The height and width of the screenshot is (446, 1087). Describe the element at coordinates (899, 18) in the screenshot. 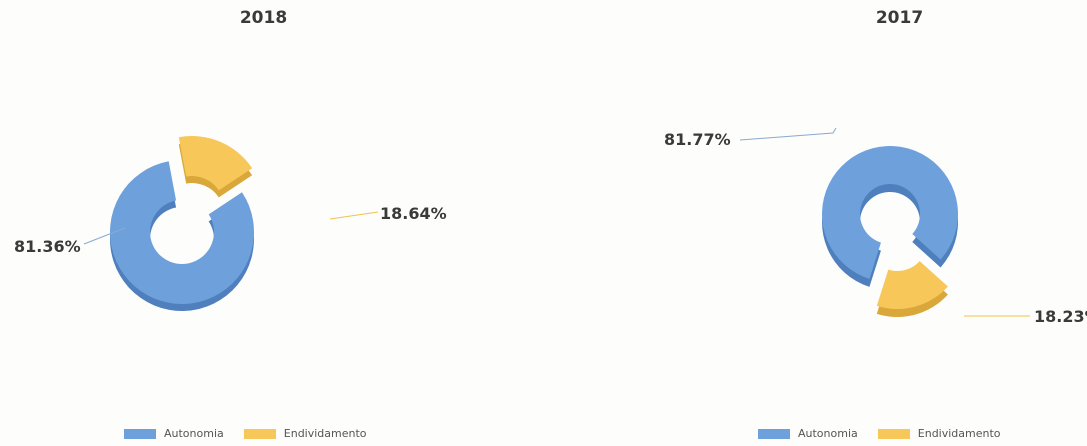

I see `chart-title: 2017` at that location.